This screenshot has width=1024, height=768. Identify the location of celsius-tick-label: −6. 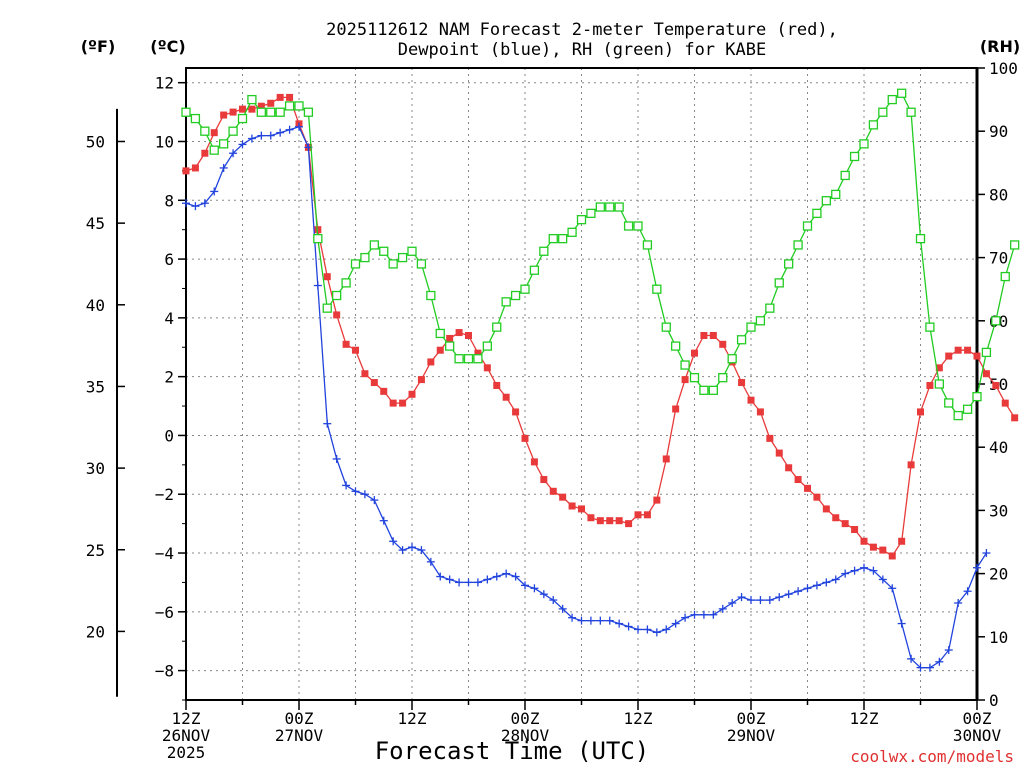
(164, 612).